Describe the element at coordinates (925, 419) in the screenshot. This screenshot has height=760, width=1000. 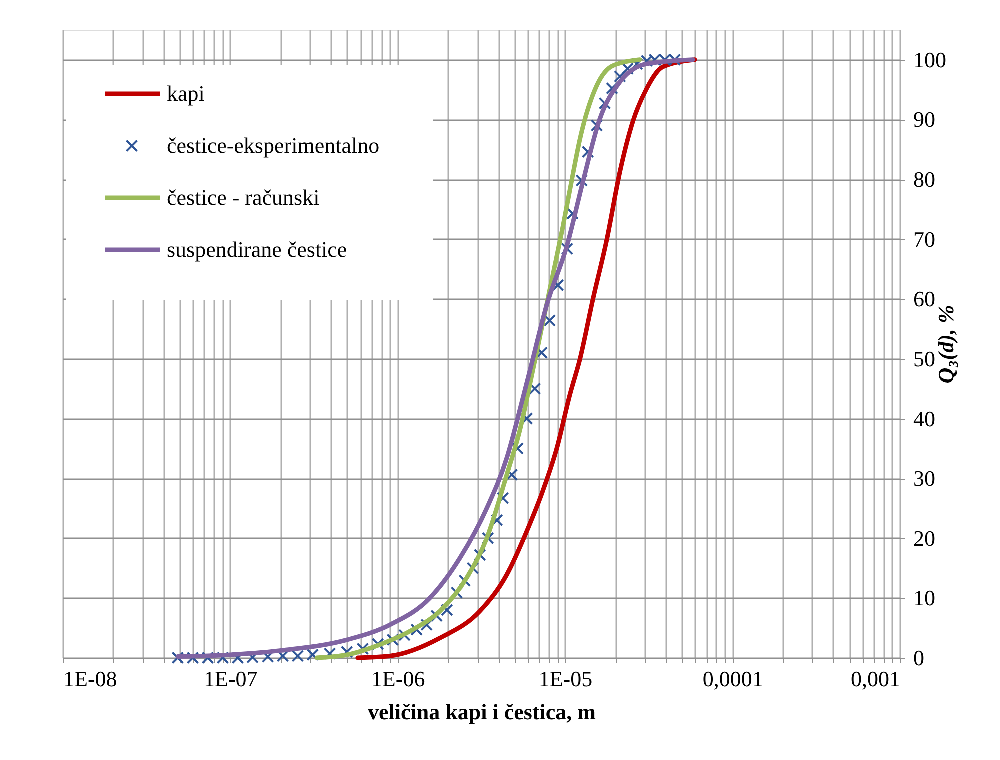
I see `y-tick-label: 40` at that location.